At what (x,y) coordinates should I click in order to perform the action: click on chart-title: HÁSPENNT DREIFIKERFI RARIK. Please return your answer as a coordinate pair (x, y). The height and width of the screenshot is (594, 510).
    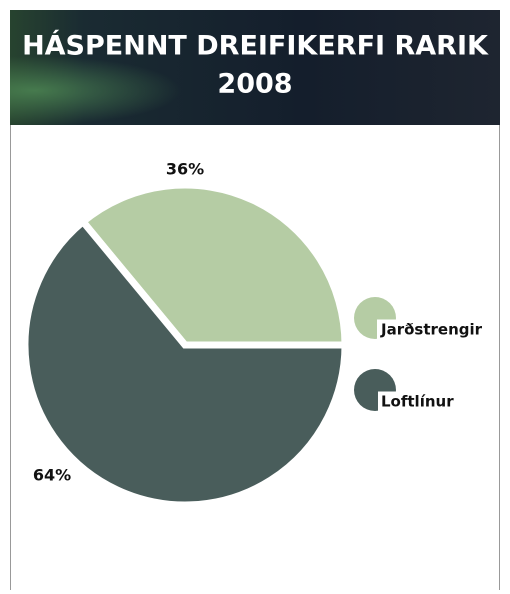
    Looking at the image, I should click on (255, 46).